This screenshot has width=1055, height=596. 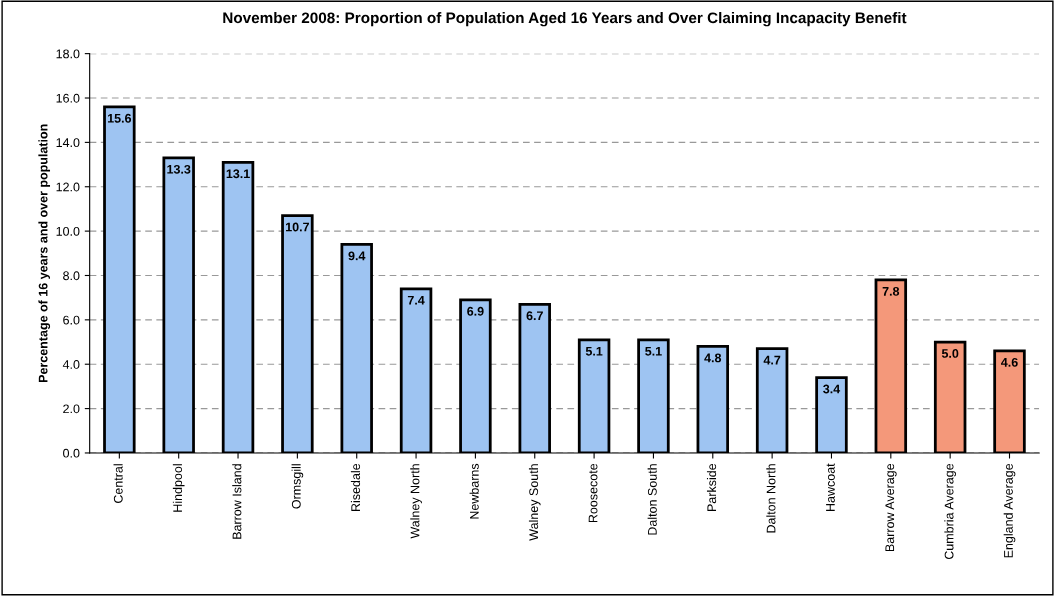 I want to click on x-tick-label: England Average, so click(x=1009, y=510).